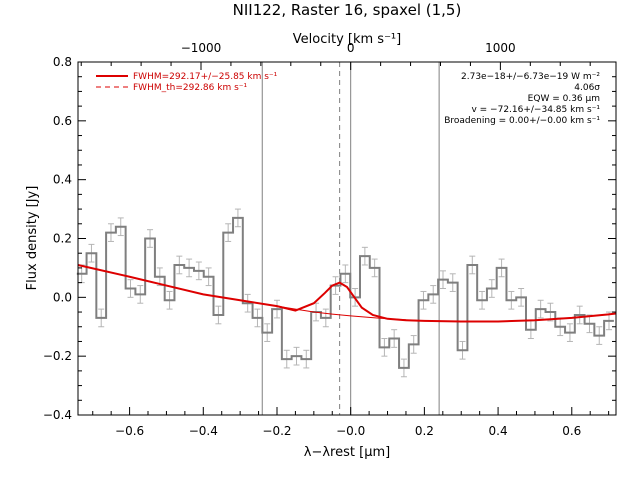  I want to click on x-tick-label: 0.2, so click(424, 431).